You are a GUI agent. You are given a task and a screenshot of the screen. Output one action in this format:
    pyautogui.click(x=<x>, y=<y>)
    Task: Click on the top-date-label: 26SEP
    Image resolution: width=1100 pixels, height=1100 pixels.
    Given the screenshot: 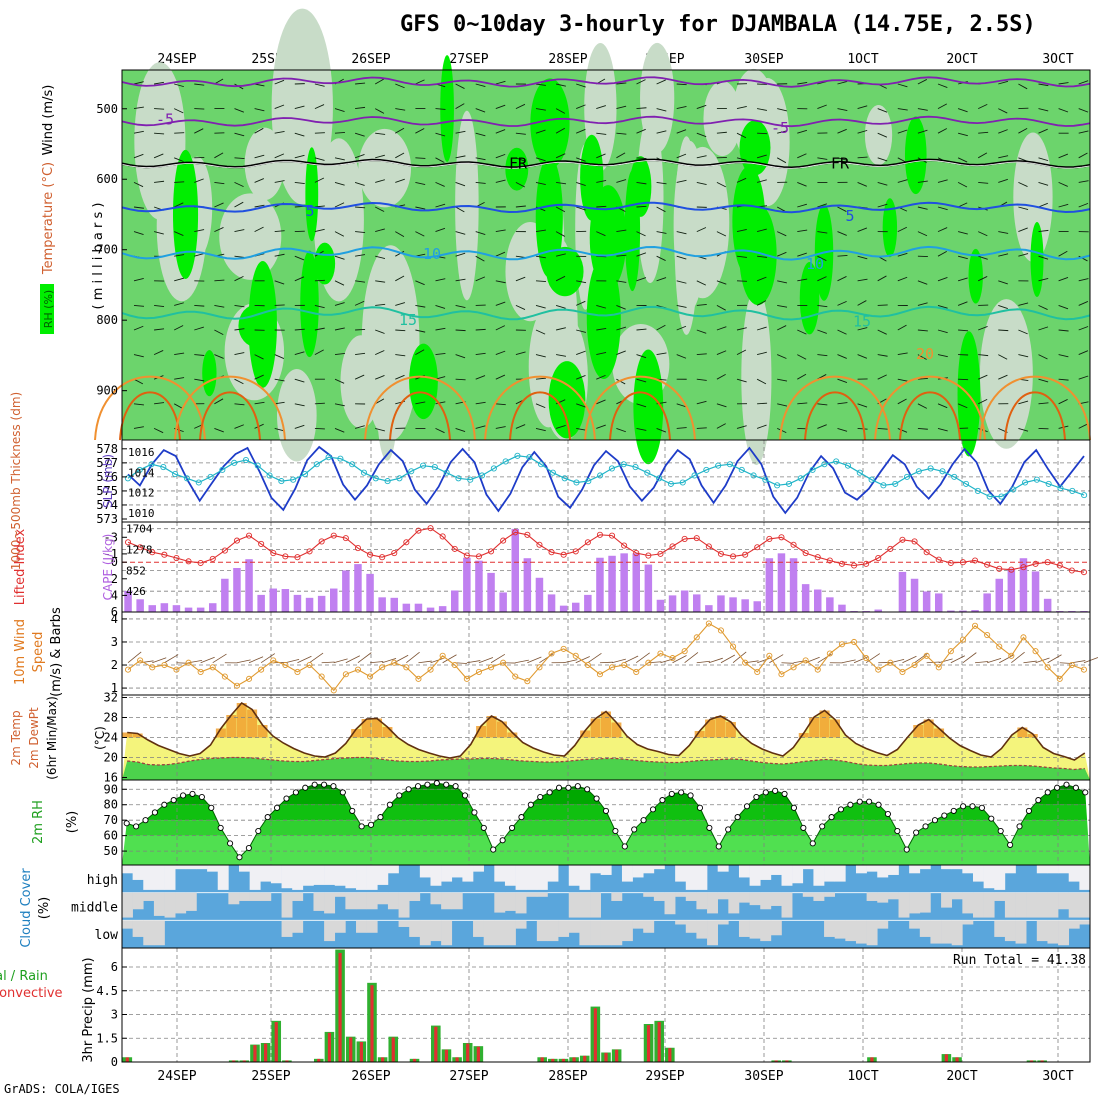 What is the action you would take?
    pyautogui.click(x=370, y=59)
    